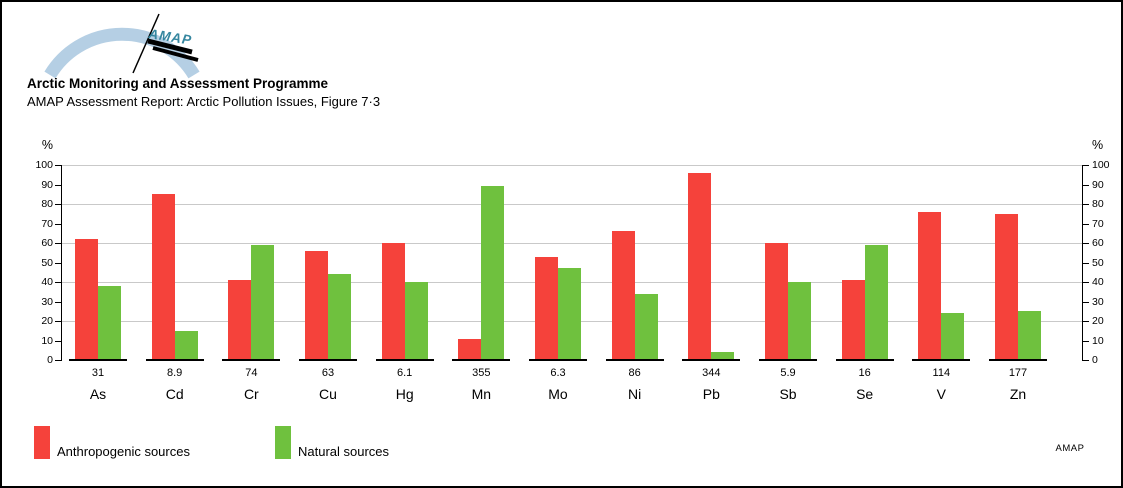  Describe the element at coordinates (853, 320) in the screenshot. I see `bar-anthropogenic-Se` at that location.